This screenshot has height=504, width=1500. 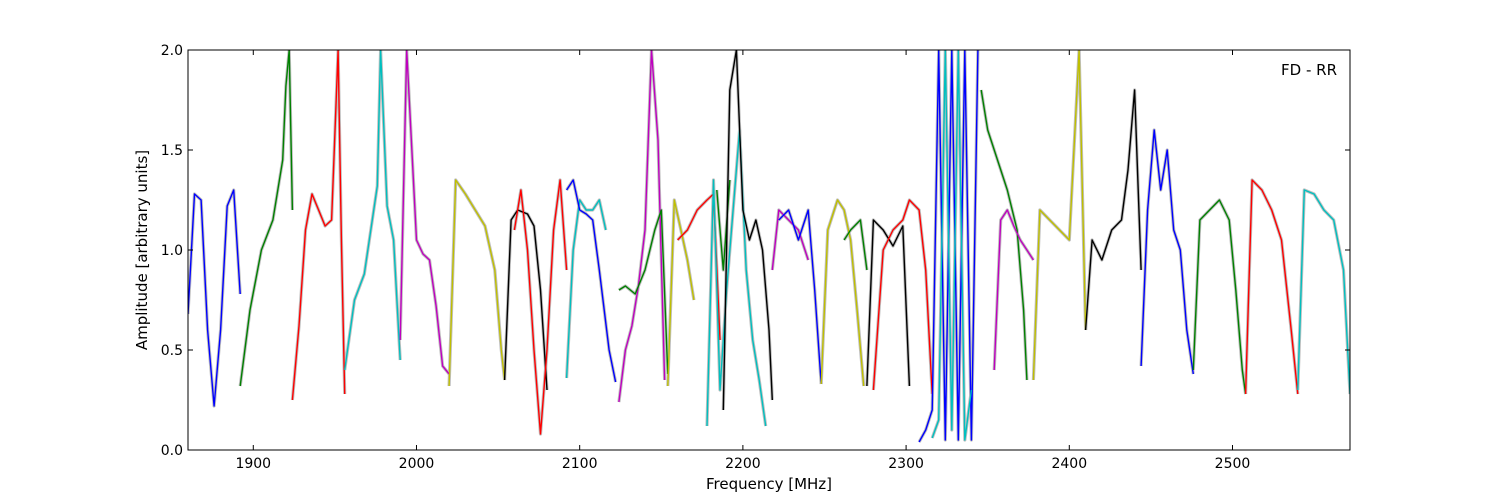 I want to click on x-tick-label: 2500, so click(x=1233, y=464).